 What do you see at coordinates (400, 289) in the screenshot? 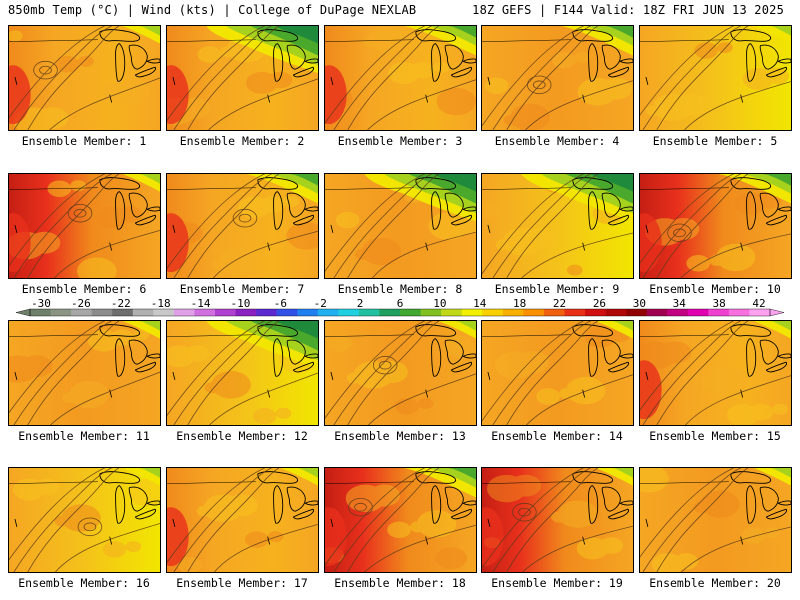
I see `panel-caption: Ensemble Member: 8` at bounding box center [400, 289].